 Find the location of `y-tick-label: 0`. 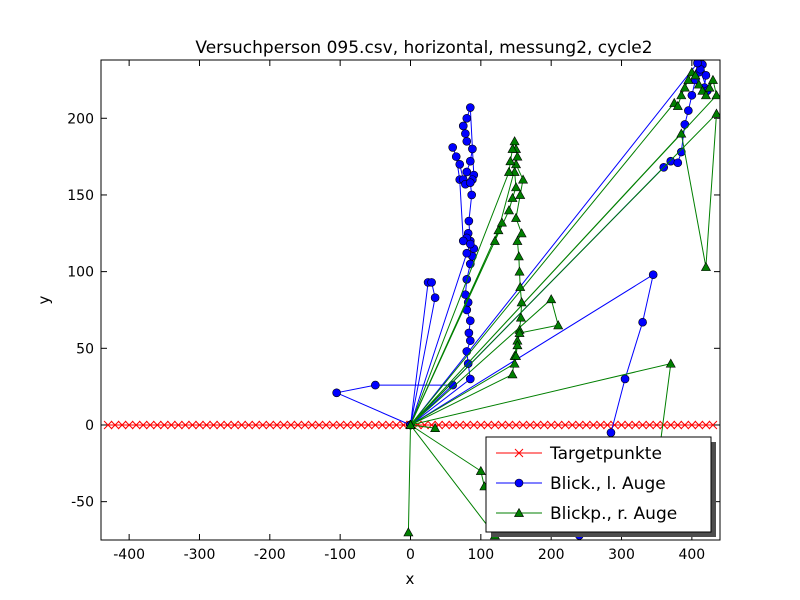

y-tick-label: 0 is located at coordinates (89, 426).